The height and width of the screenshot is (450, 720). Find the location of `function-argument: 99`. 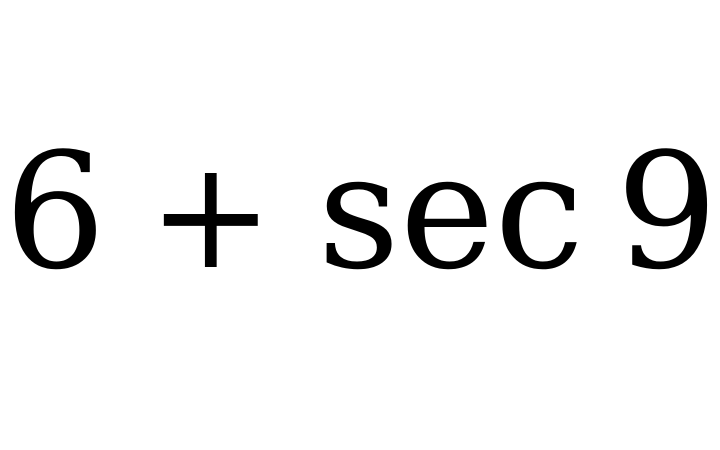

function-argument: 99 is located at coordinates (668, 211).